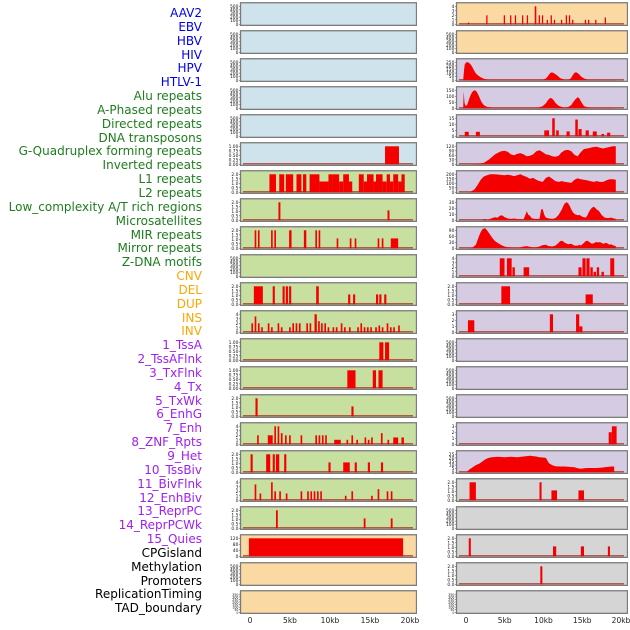 Image resolution: width=630 pixels, height=630 pixels. Describe the element at coordinates (452, 455) in the screenshot. I see `y-tick-label: 25` at that location.